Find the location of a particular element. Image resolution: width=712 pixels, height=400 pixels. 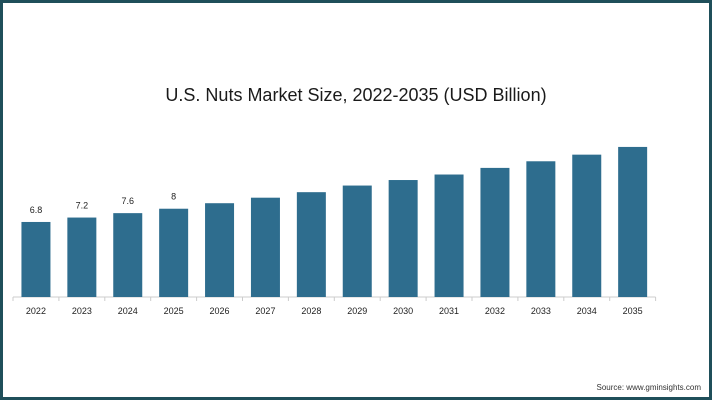

x-tick-label: 2034 is located at coordinates (587, 311).